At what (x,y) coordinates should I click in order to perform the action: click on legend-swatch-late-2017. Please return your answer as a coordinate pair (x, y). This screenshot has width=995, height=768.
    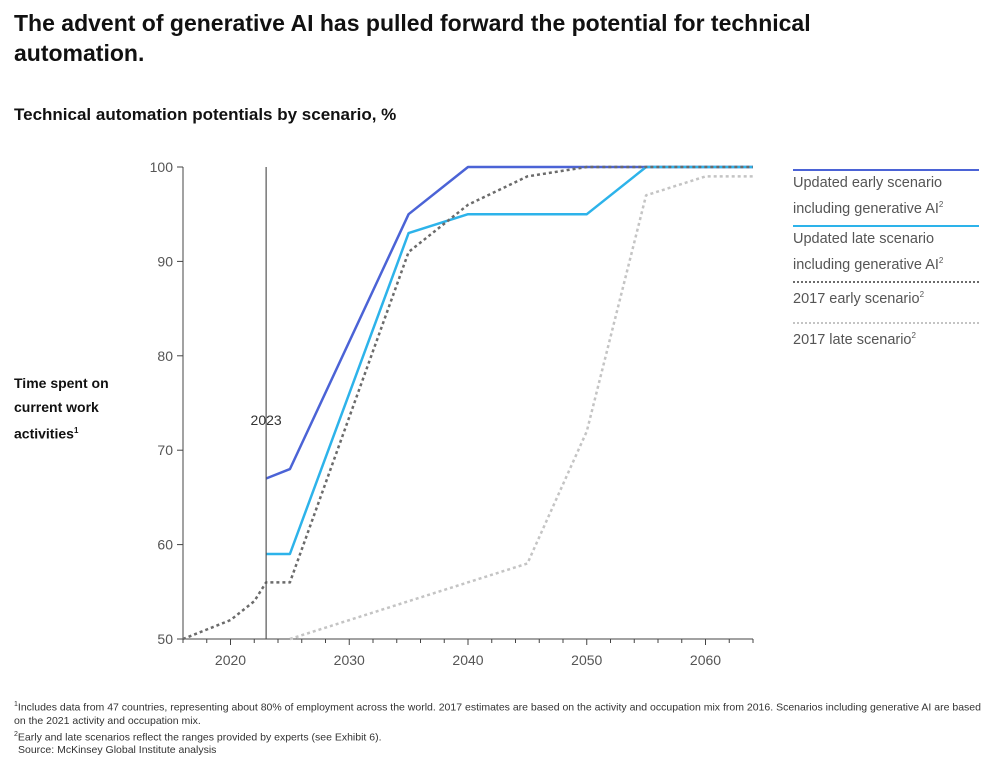
    Looking at the image, I should click on (886, 323).